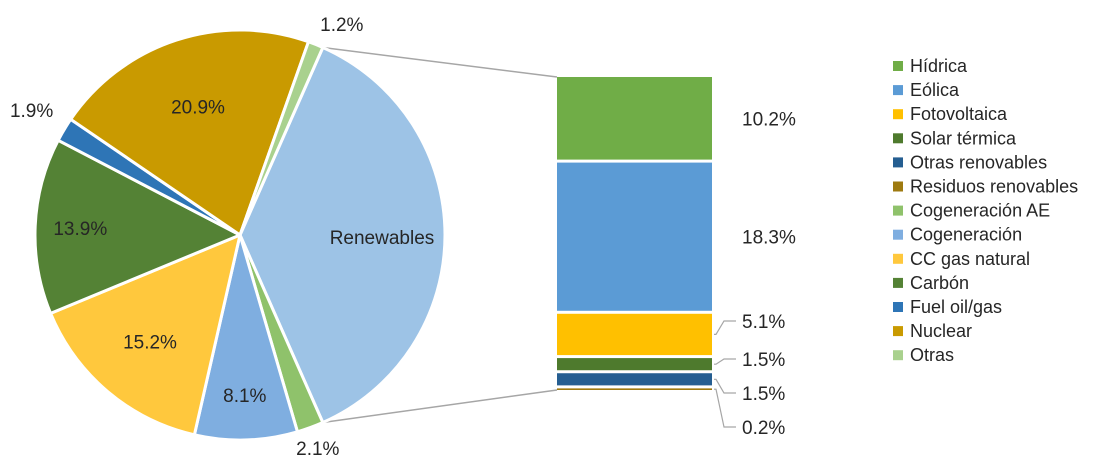 The width and height of the screenshot is (1118, 472). Describe the element at coordinates (898, 66) in the screenshot. I see `legend-swatch-hidrica` at that location.